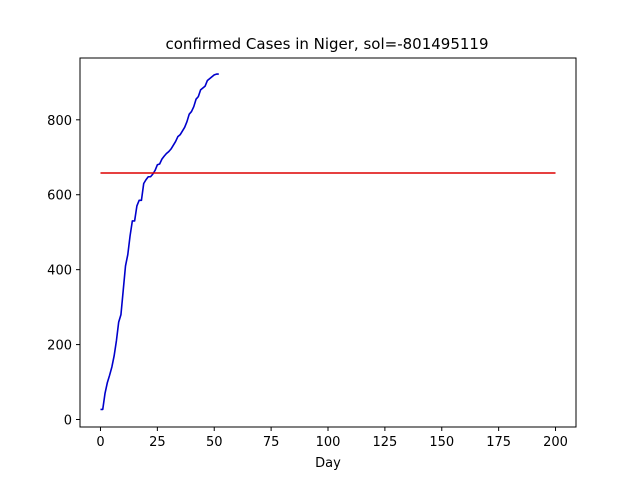  I want to click on x-tick-label: 150, so click(441, 442).